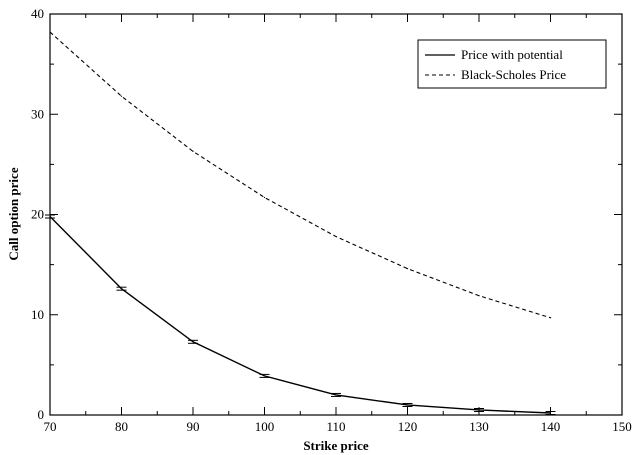 This screenshot has height=455, width=634. I want to click on x-tick-label: 120, so click(408, 426).